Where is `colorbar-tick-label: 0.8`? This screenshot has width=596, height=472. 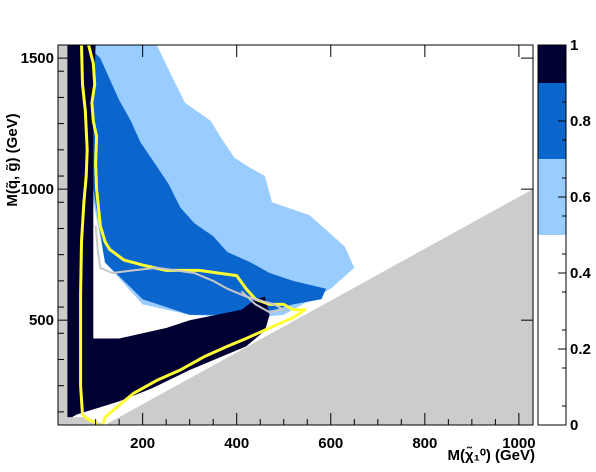 colorbar-tick-label: 0.8 is located at coordinates (580, 121).